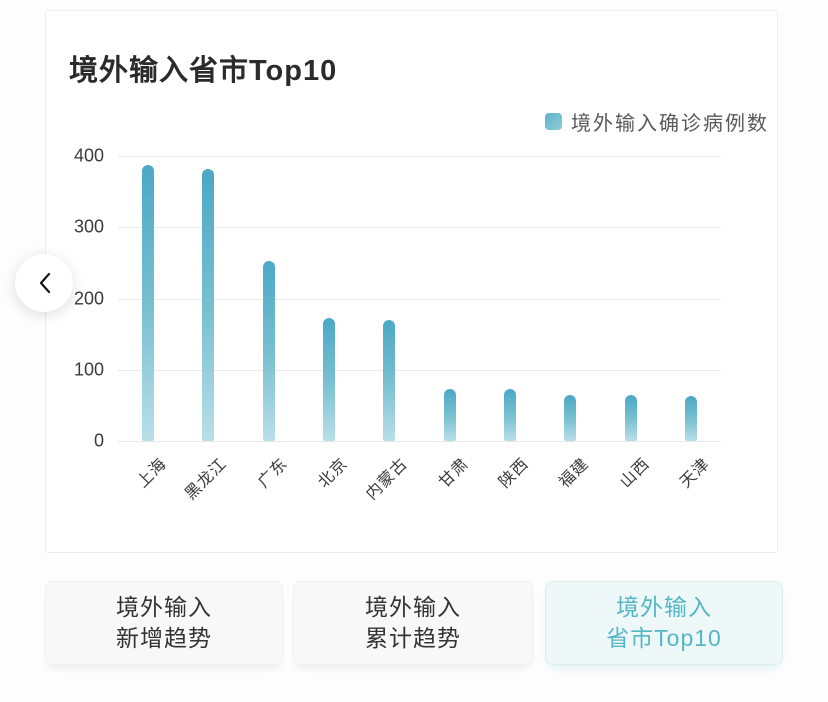  What do you see at coordinates (570, 417) in the screenshot?
I see `bar-福建` at bounding box center [570, 417].